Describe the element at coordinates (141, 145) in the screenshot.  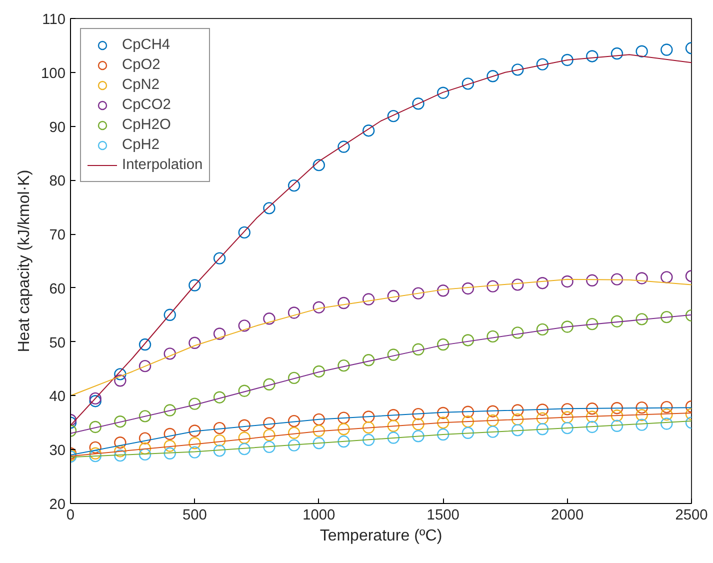
I see `legend-label: CpH2` at that location.